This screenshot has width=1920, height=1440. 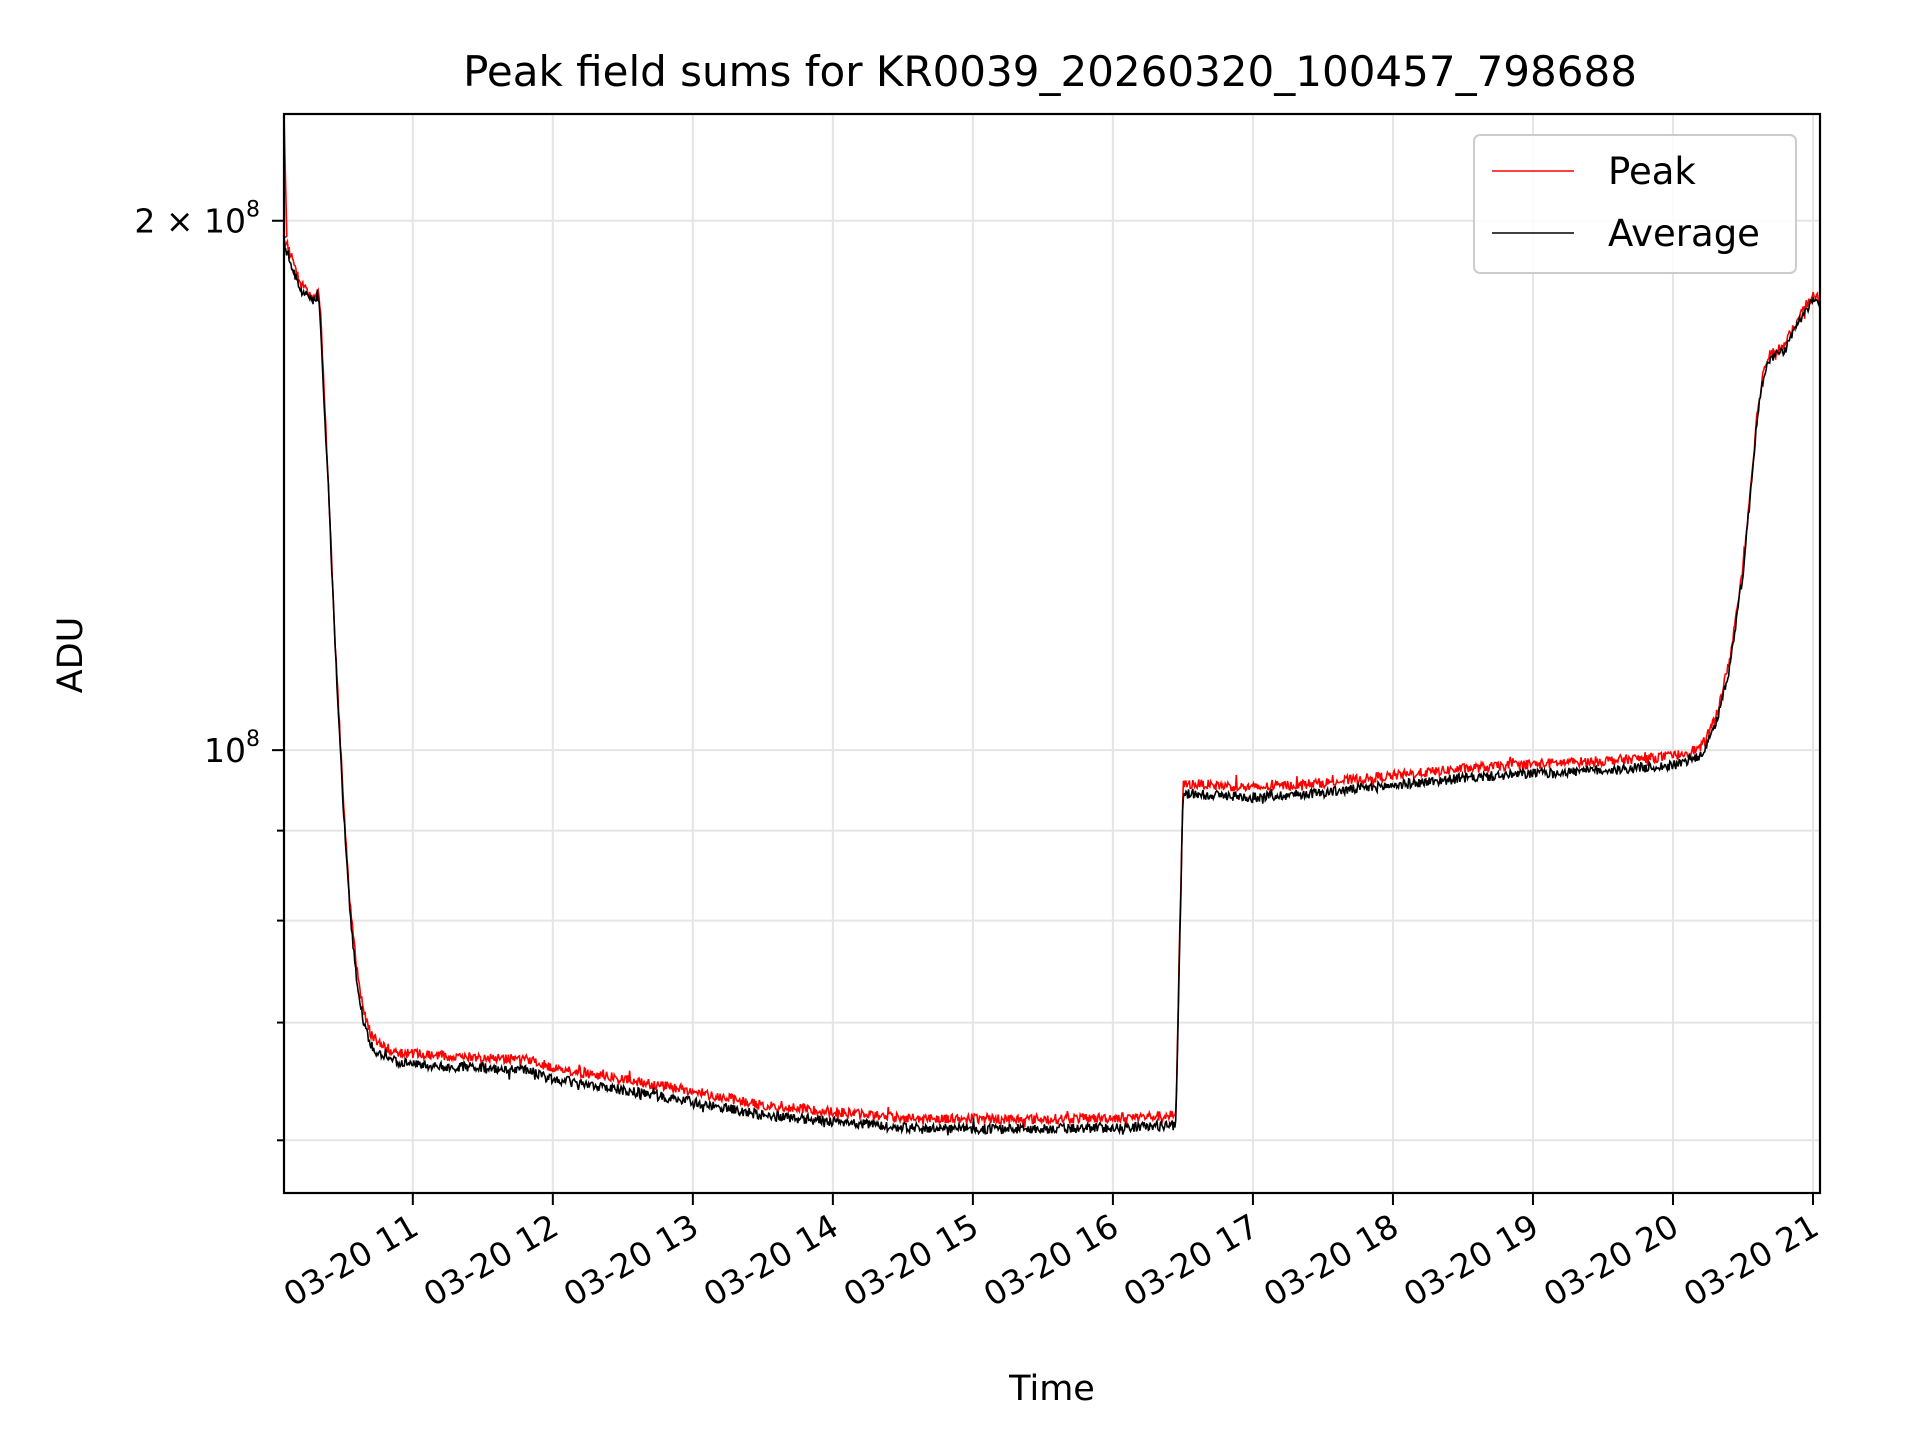 I want to click on legend: Peak Average, so click(x=1635, y=204).